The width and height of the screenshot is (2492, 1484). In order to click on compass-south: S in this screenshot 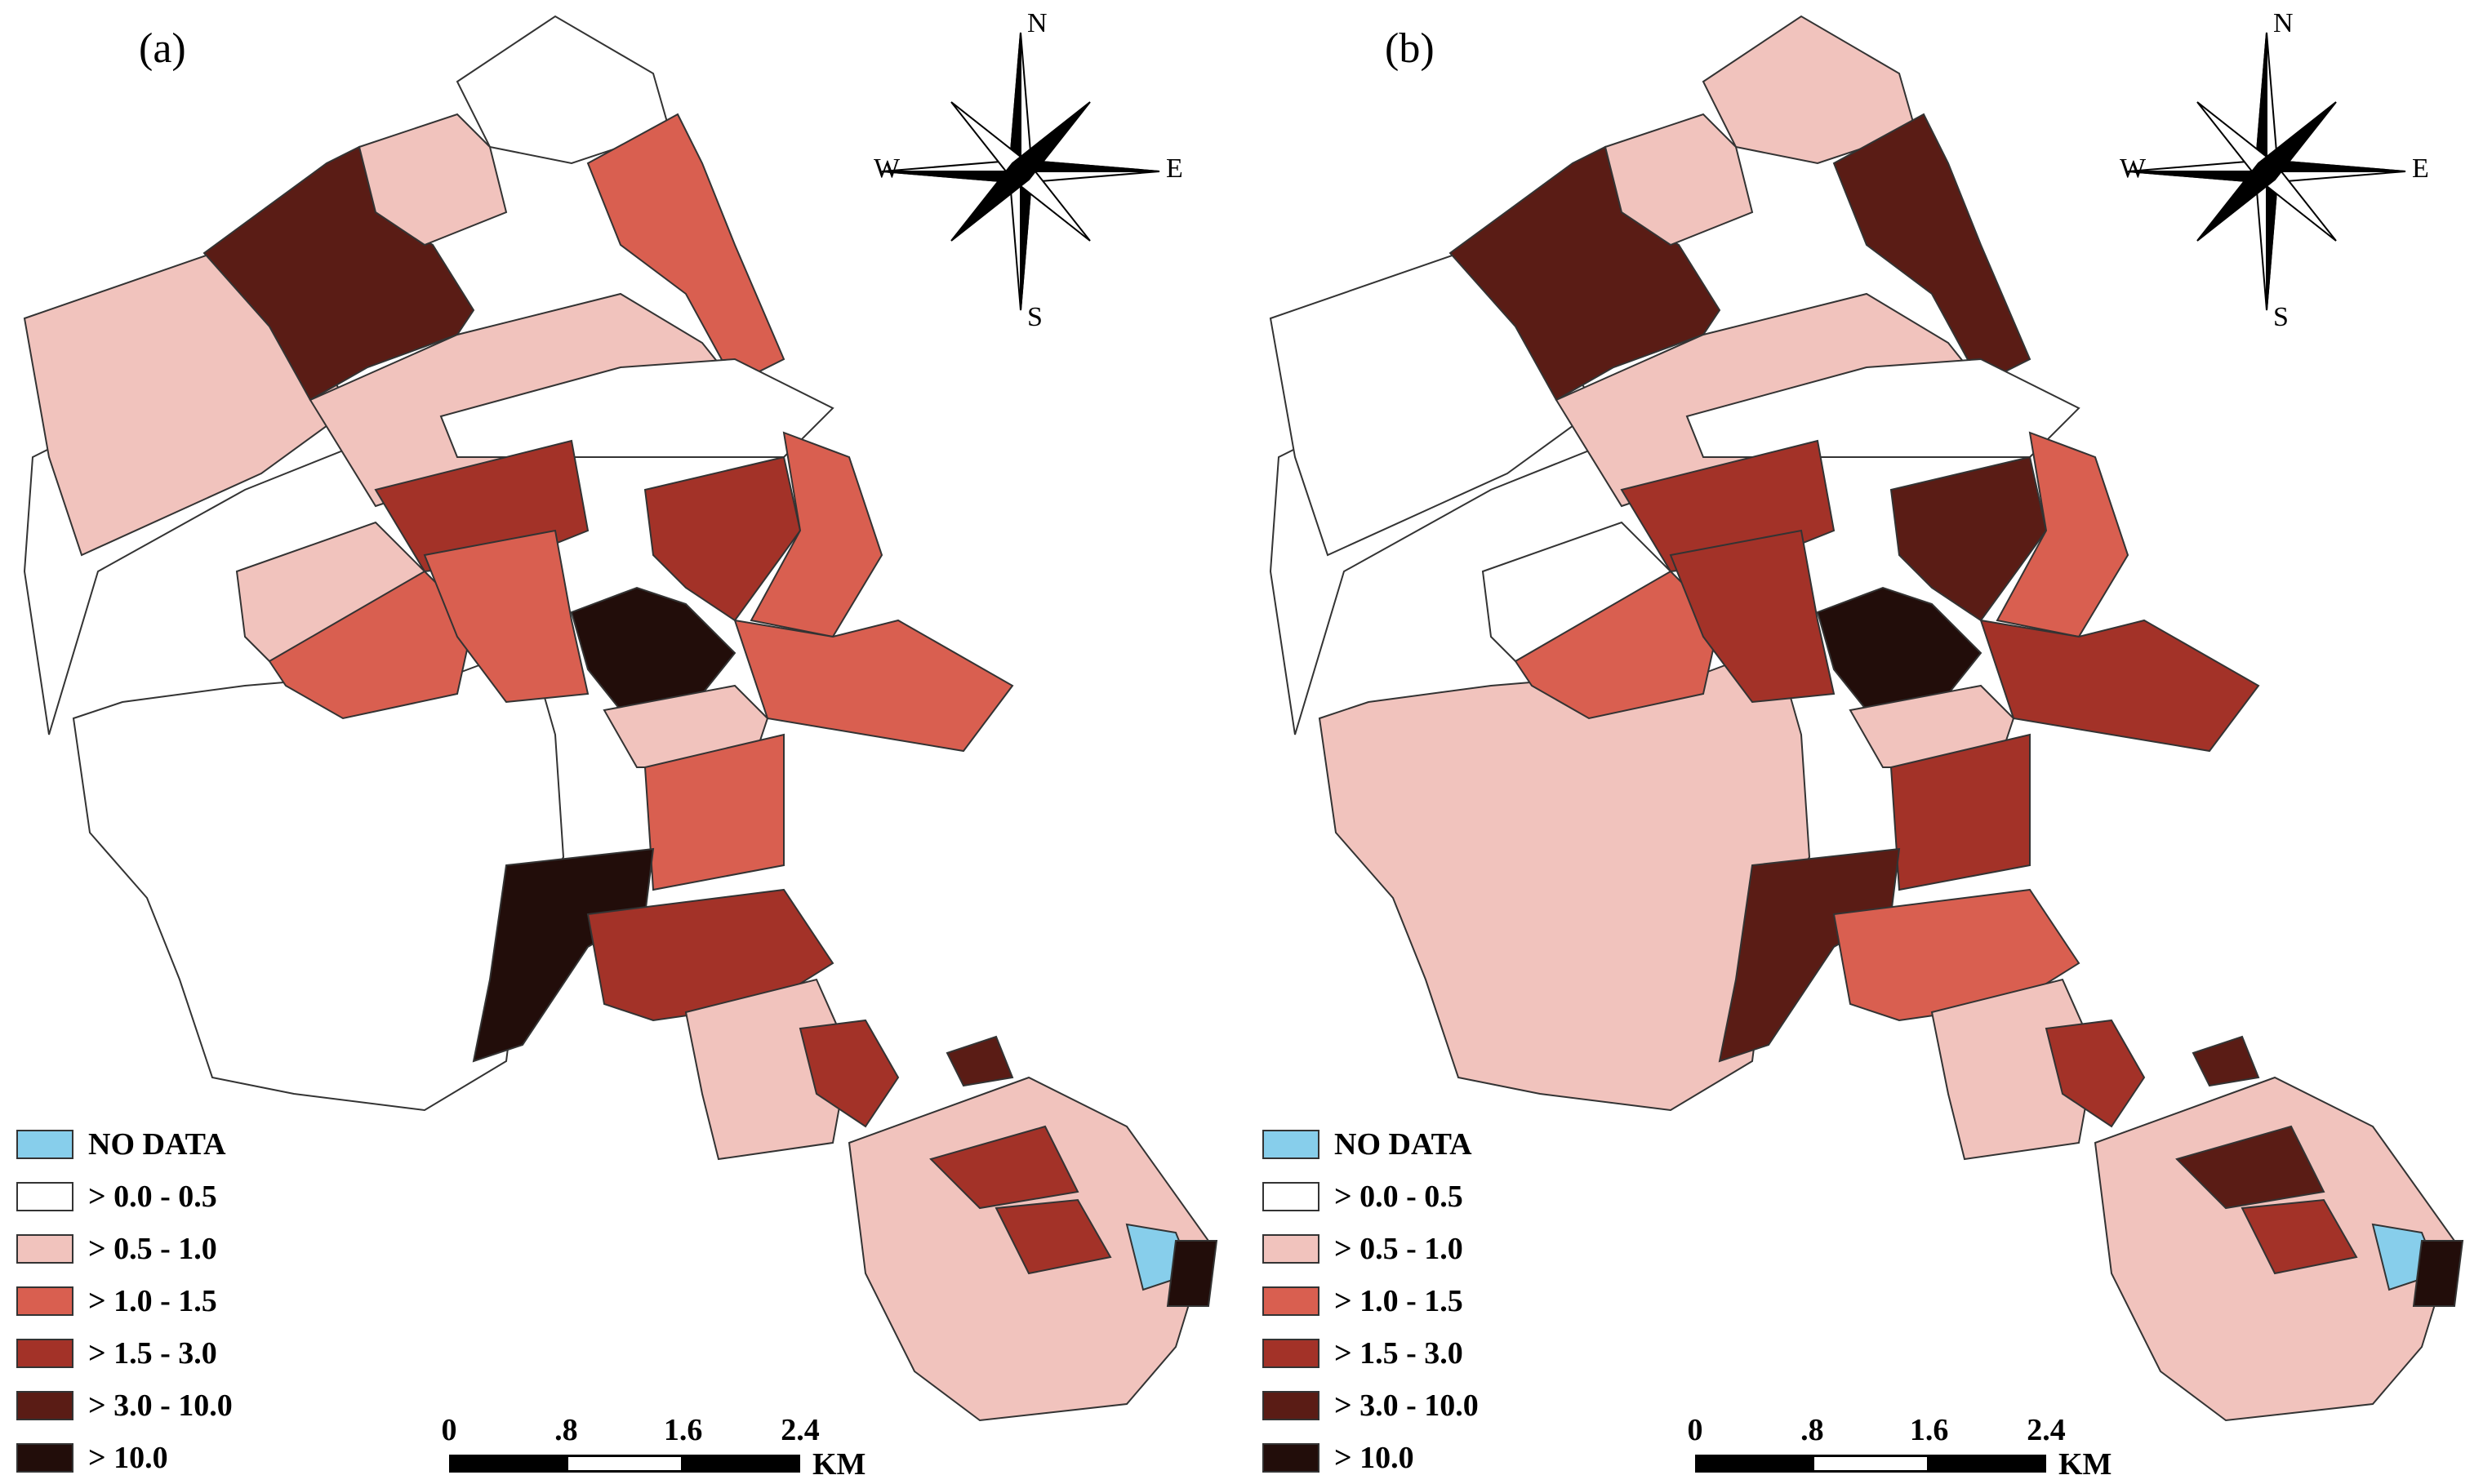, I will do `click(1035, 317)`.